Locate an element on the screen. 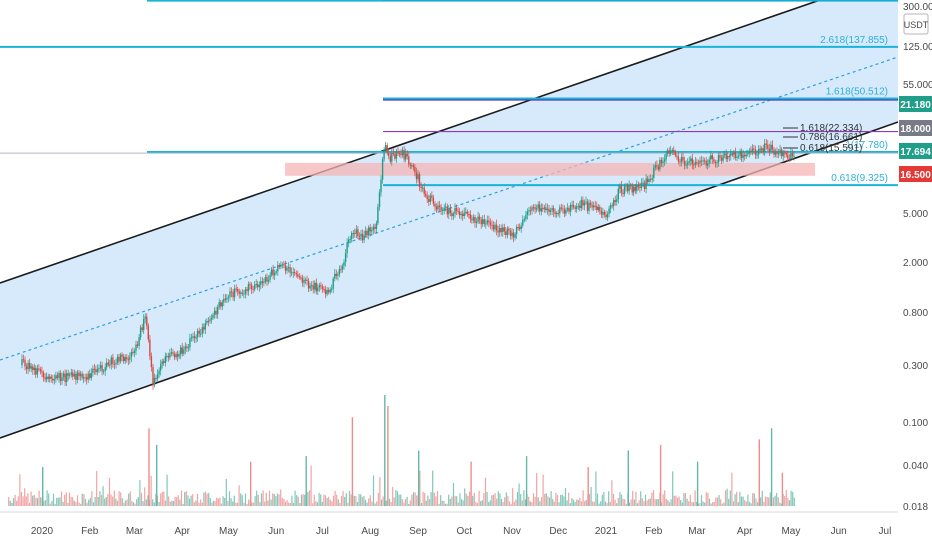 The image size is (932, 555). fib-label-1: 1.618(50.512) is located at coordinates (857, 91).